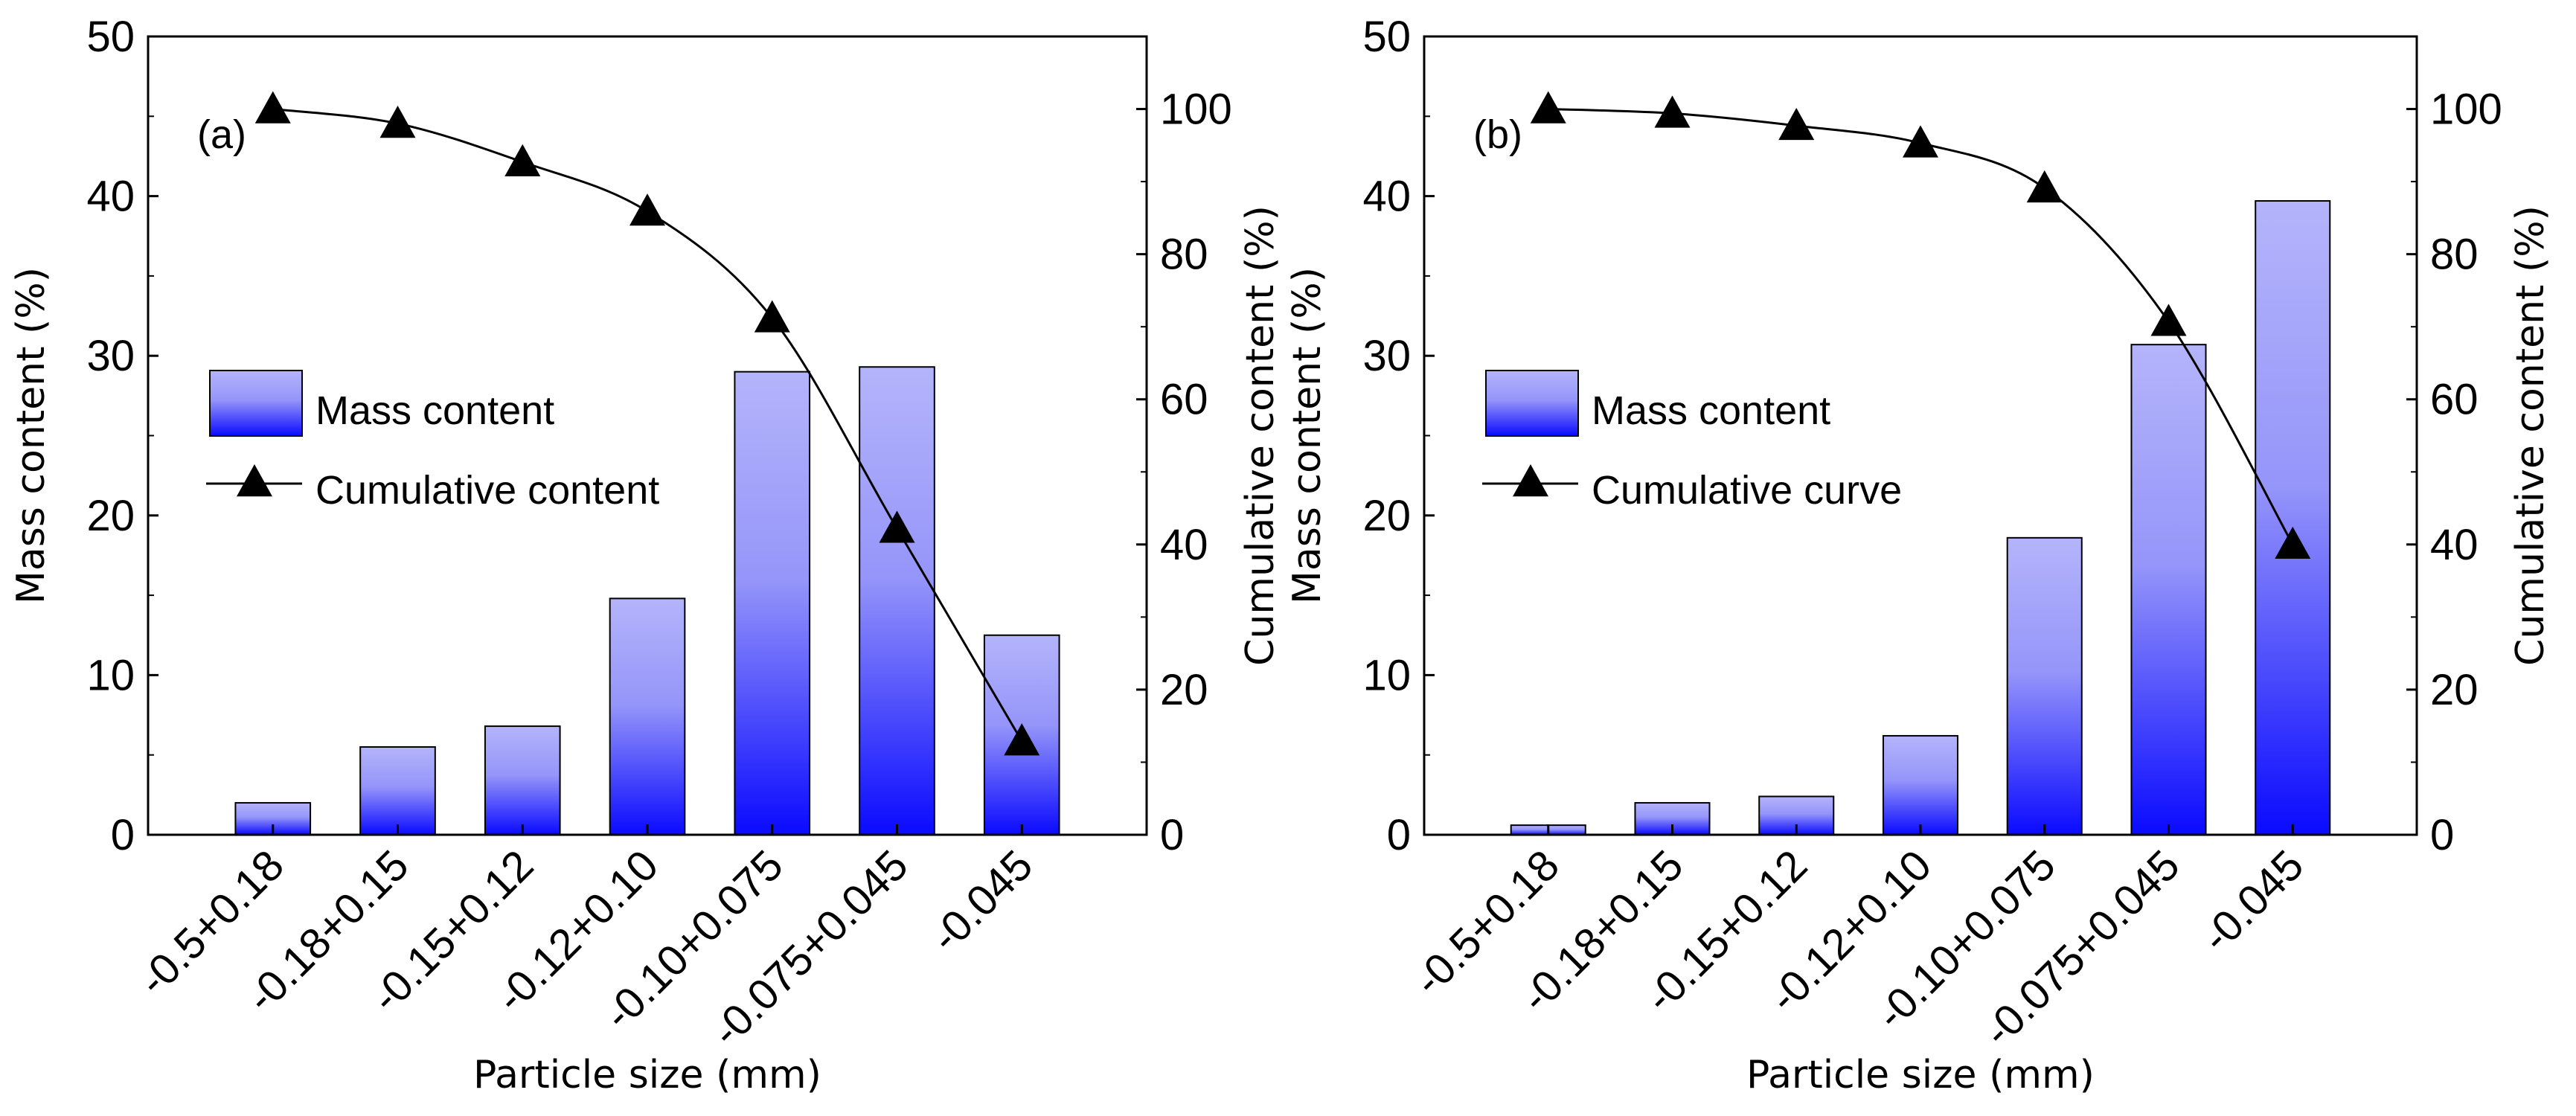  I want to click on legend-line-label: Cumulative curve, so click(1747, 490).